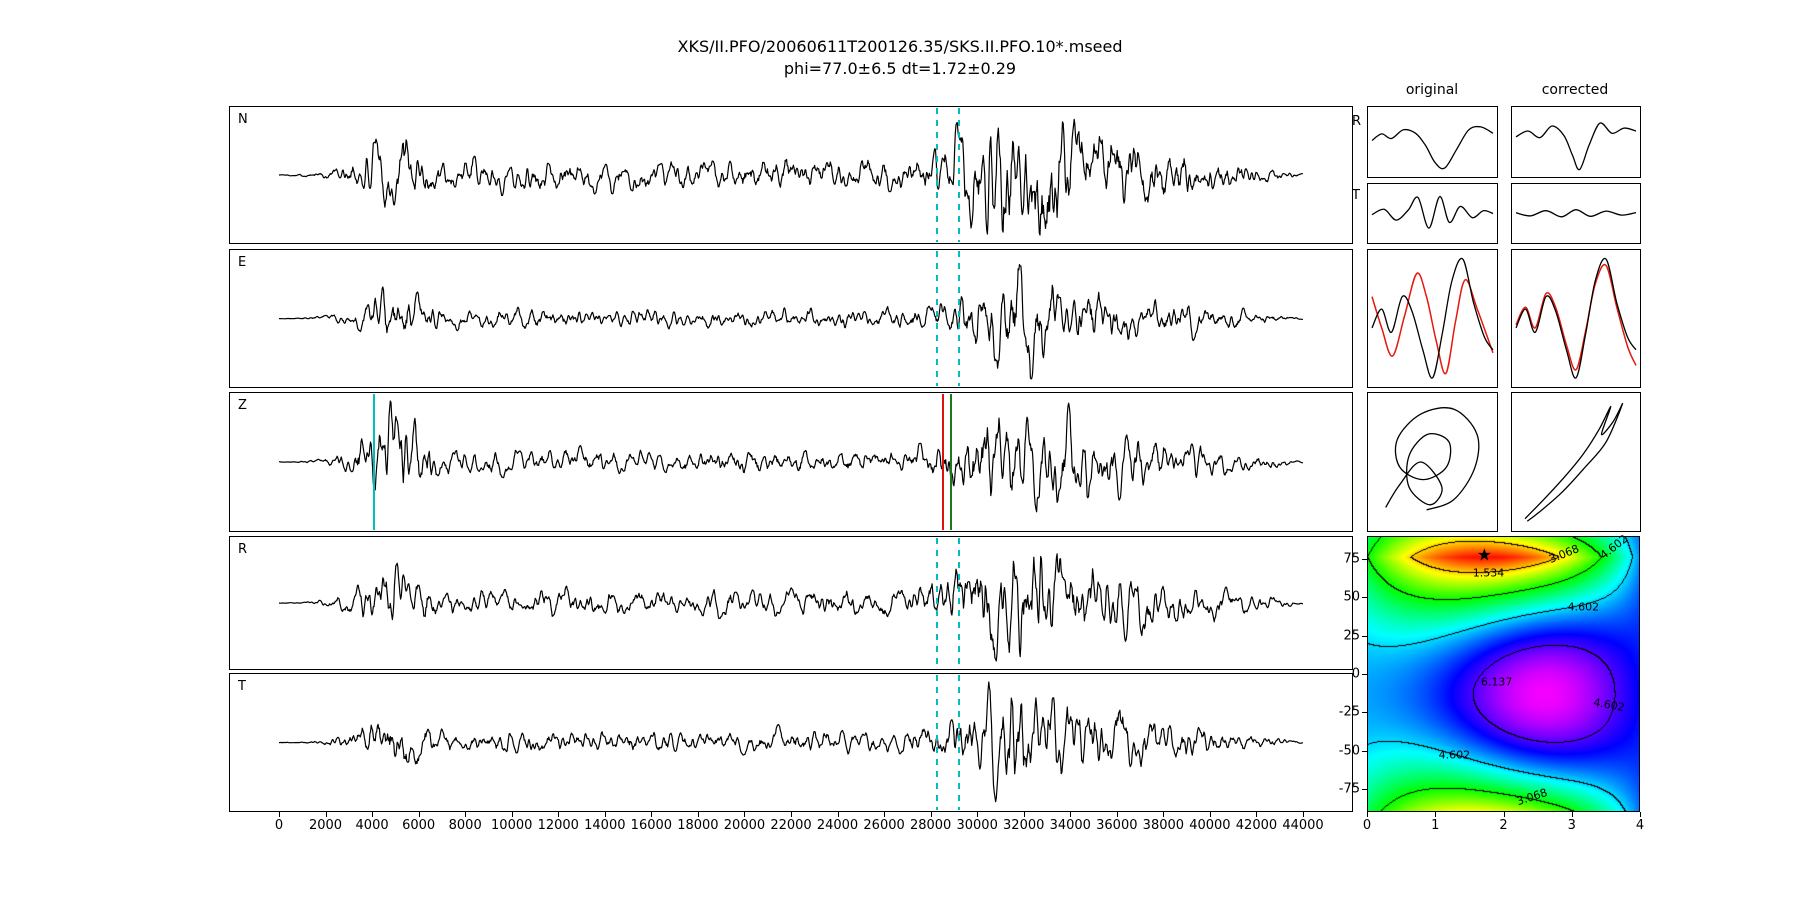 This screenshot has height=900, width=1800. I want to click on x-tick-label: 34000, so click(1070, 825).